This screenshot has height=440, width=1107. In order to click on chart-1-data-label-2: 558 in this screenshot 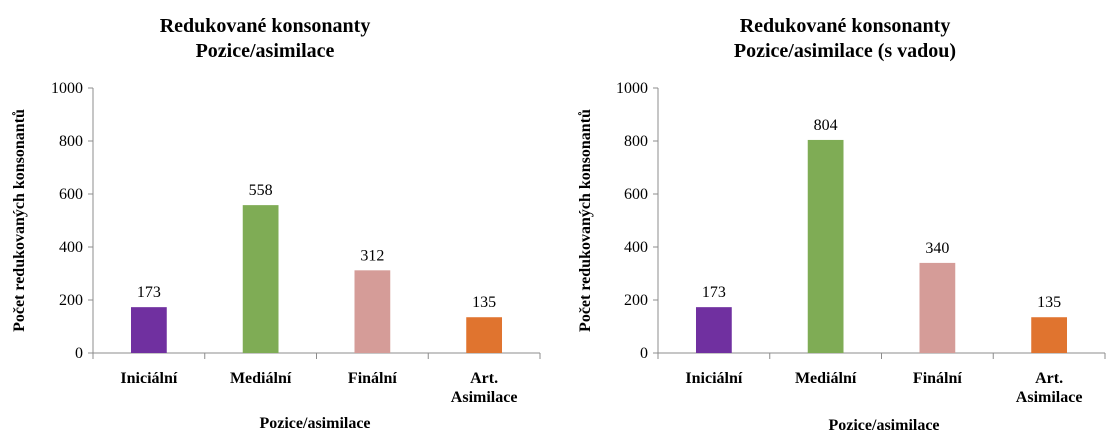, I will do `click(261, 190)`.